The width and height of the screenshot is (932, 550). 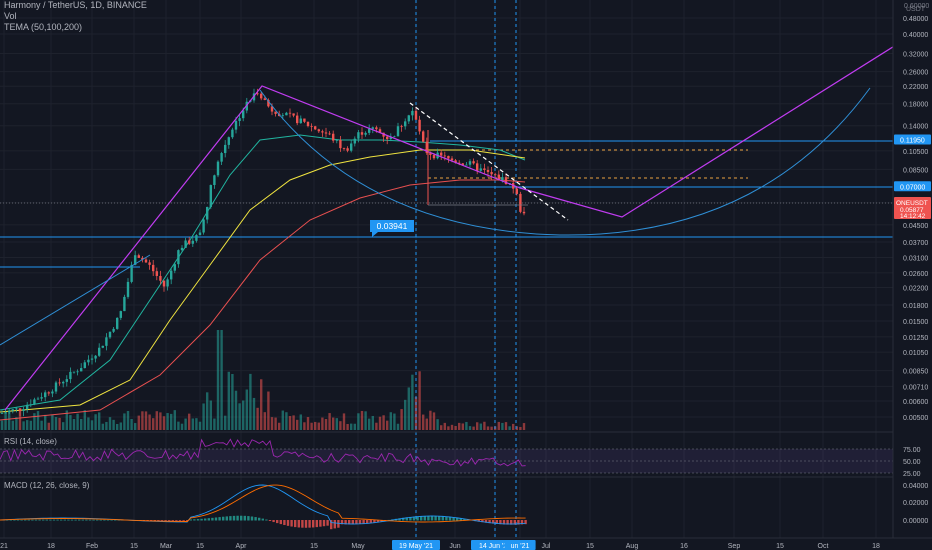 What do you see at coordinates (915, 19) in the screenshot?
I see `price-tick: 0.48000` at bounding box center [915, 19].